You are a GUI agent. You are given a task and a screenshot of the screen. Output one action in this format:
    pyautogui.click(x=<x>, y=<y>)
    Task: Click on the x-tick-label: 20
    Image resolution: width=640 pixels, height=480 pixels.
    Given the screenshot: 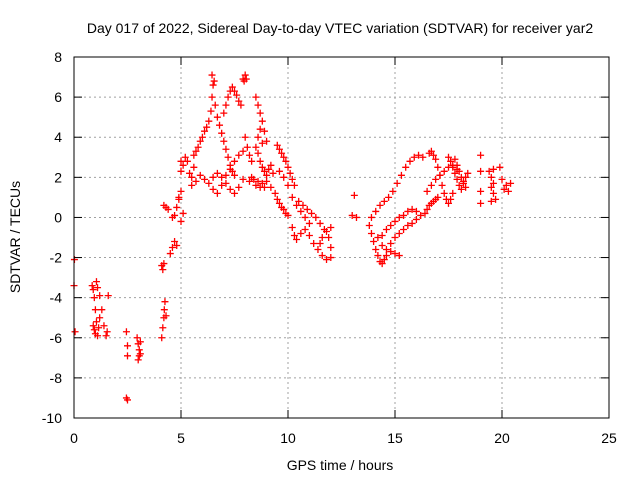 What is the action you would take?
    pyautogui.click(x=502, y=438)
    